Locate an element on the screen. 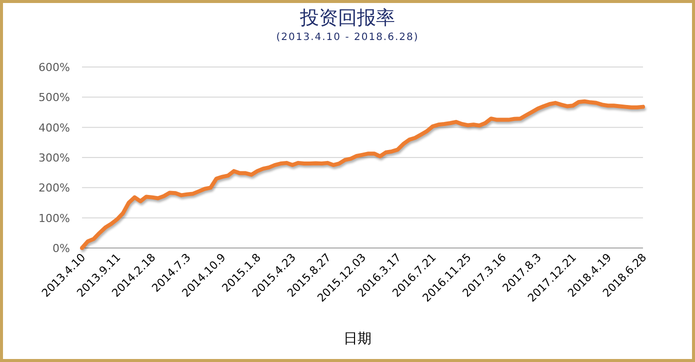 The image size is (695, 362). y-tick-label: 200% is located at coordinates (54, 188).